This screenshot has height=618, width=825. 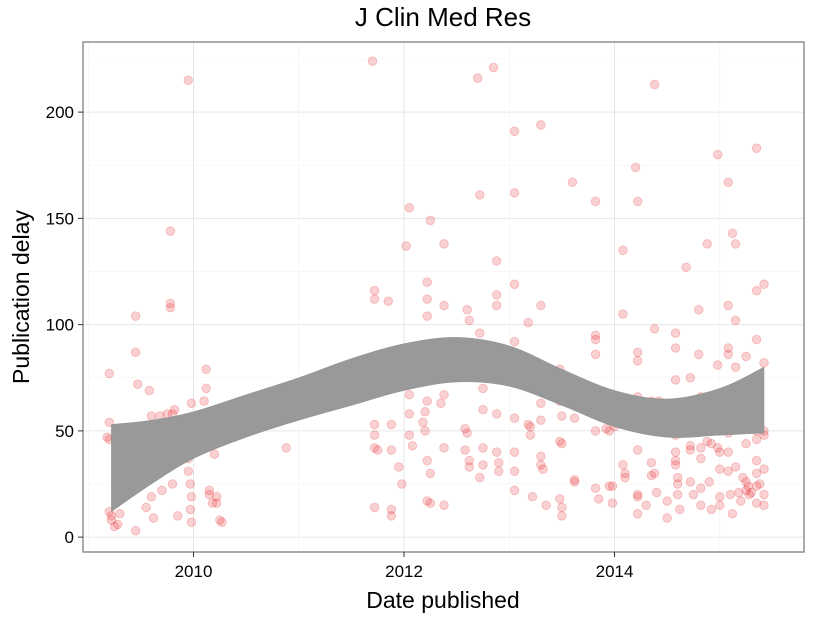 I want to click on y-axis: 0 50 100 150 200, so click(x=64, y=325).